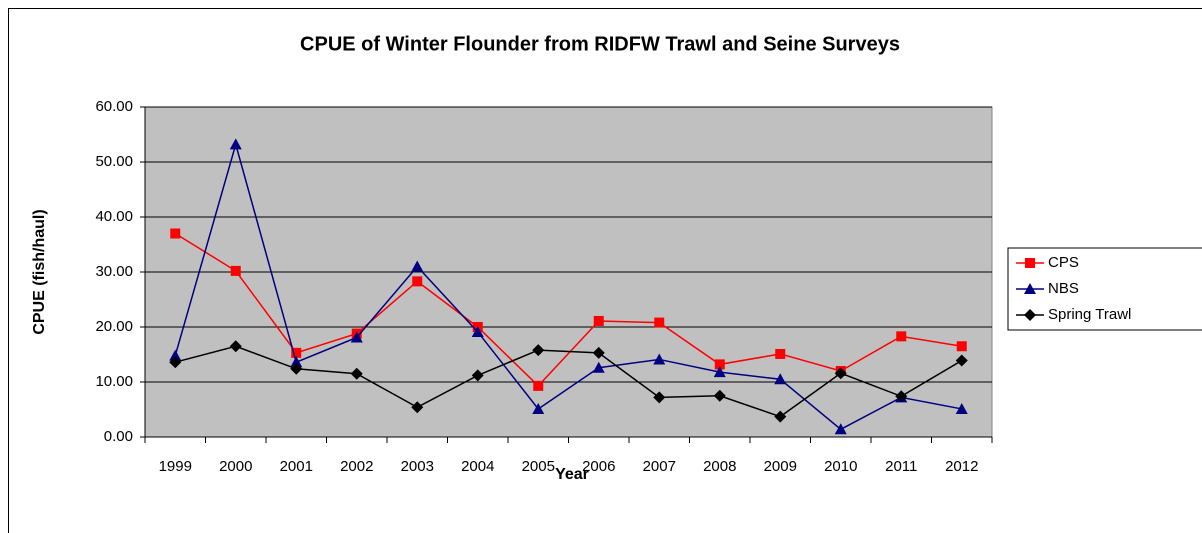  Describe the element at coordinates (780, 466) in the screenshot. I see `x-tick-label: 2009` at that location.